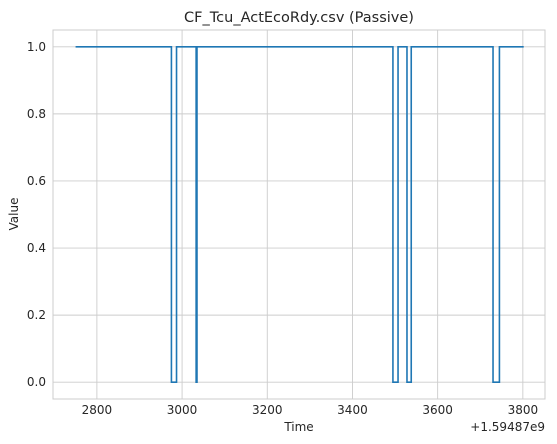  Describe the element at coordinates (36, 114) in the screenshot. I see `y-tick-label: 0.8` at that location.